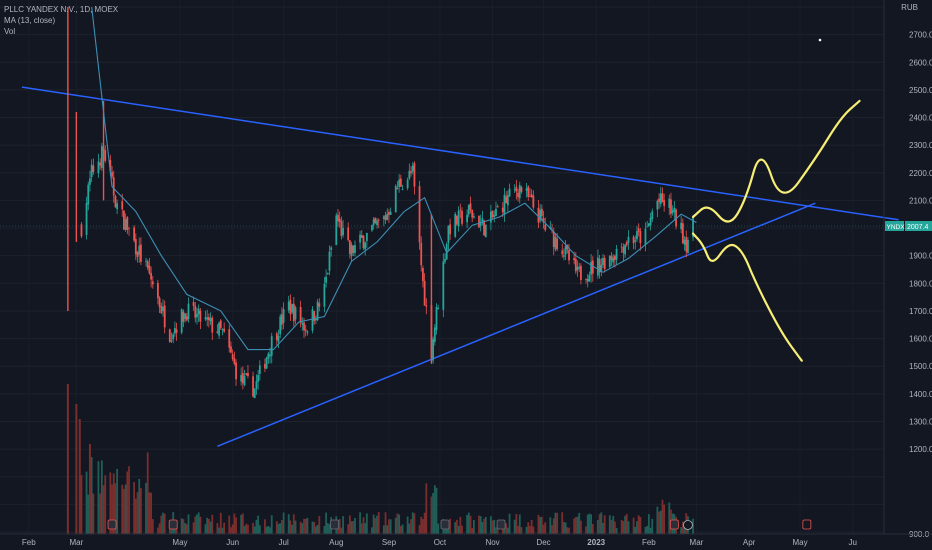 This screenshot has height=550, width=932. I want to click on time-tick-label: Sep, so click(389, 542).